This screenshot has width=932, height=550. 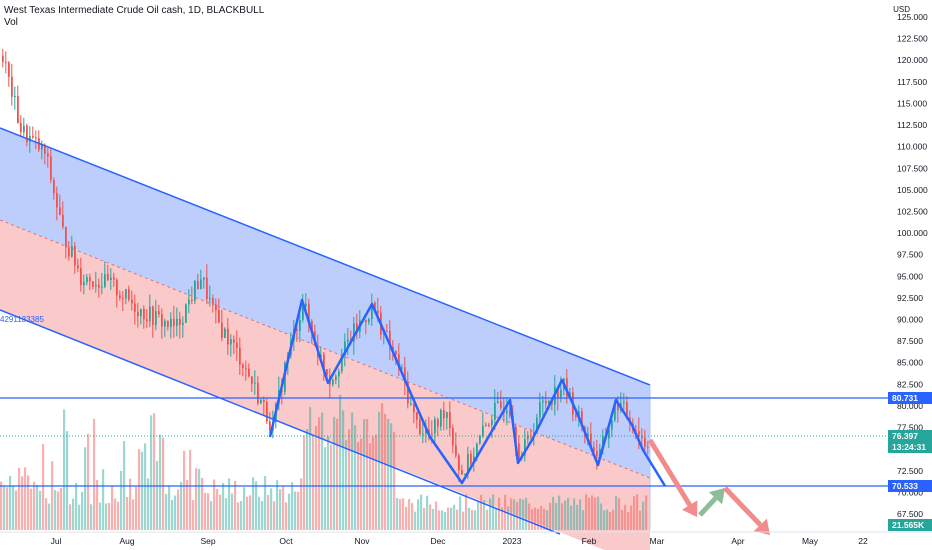 What do you see at coordinates (912, 147) in the screenshot?
I see `y-tick-label: 110.000` at bounding box center [912, 147].